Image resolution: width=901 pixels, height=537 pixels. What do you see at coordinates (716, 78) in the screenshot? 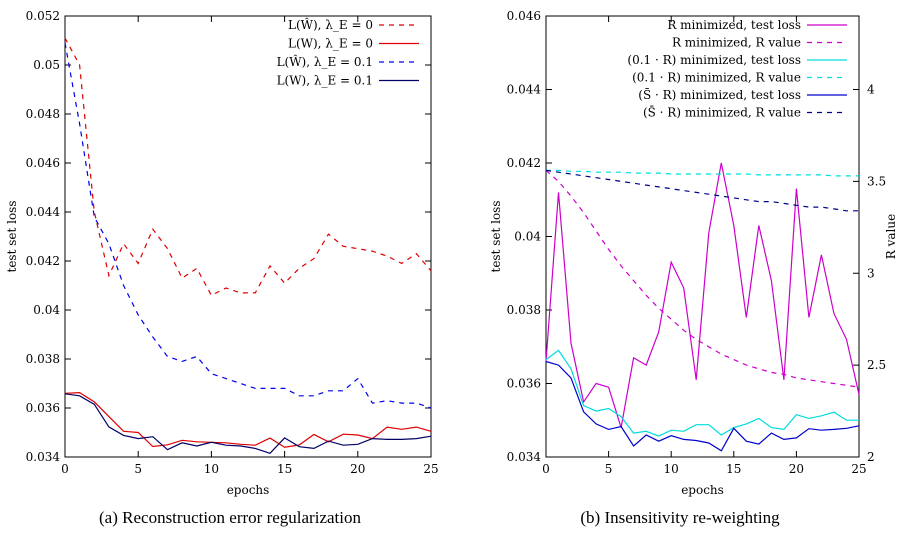
I see `chart-b-legend-label-4: (0.1 · R) minimized, R value` at bounding box center [716, 78].